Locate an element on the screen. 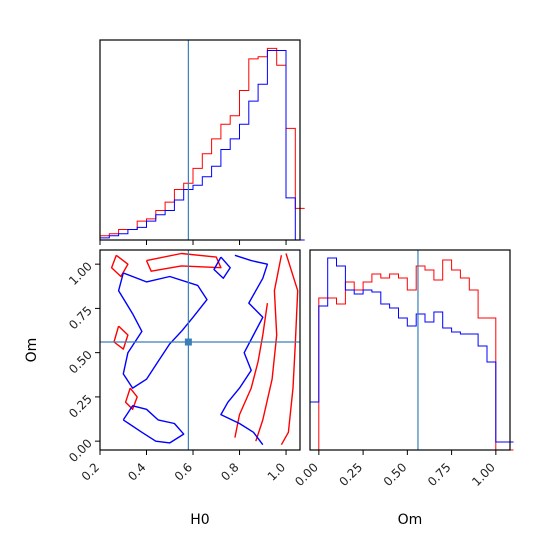  contour-x-tick-label-3: 0.8 is located at coordinates (229, 471).